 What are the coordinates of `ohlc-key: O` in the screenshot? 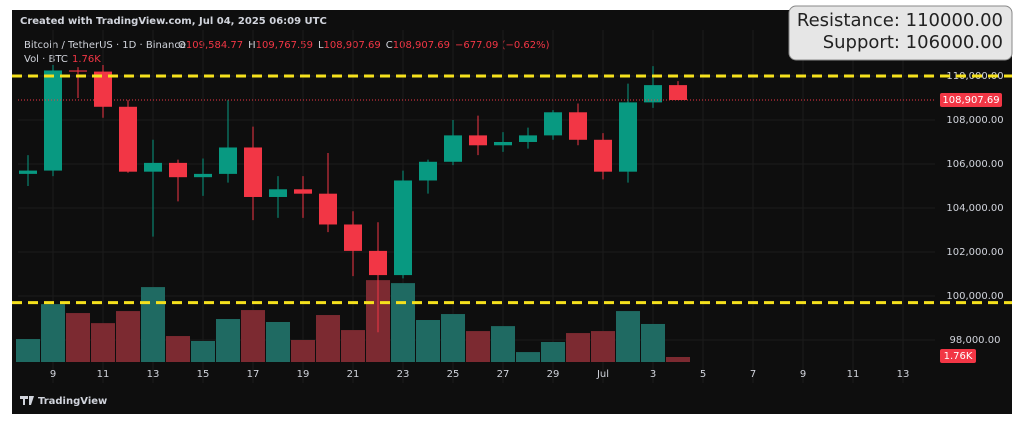 It's located at (182, 45).